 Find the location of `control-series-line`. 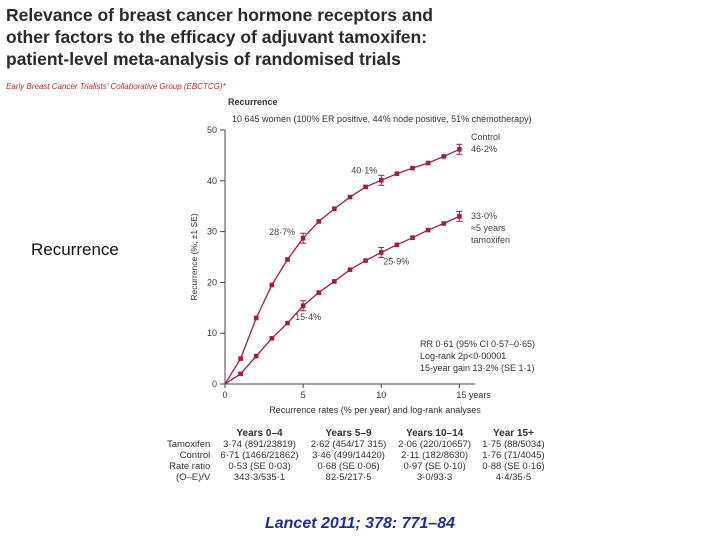

control-series-line is located at coordinates (342, 266).